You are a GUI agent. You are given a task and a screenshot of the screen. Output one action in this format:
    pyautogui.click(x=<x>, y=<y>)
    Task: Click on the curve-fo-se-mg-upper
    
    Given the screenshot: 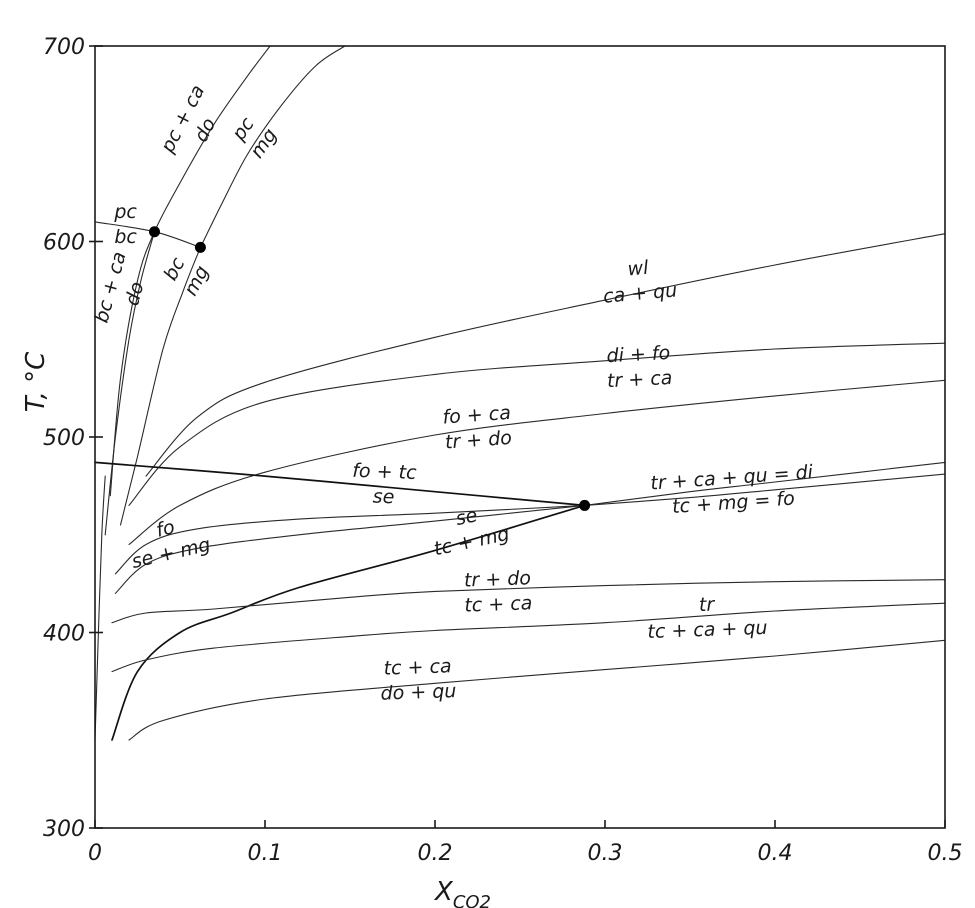 What is the action you would take?
    pyautogui.click(x=350, y=539)
    